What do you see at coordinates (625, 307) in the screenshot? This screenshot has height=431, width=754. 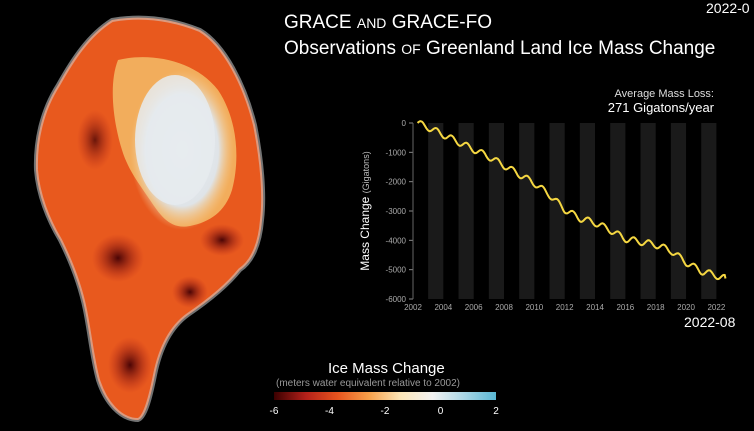 I see `x-tick-label: 2016` at bounding box center [625, 307].